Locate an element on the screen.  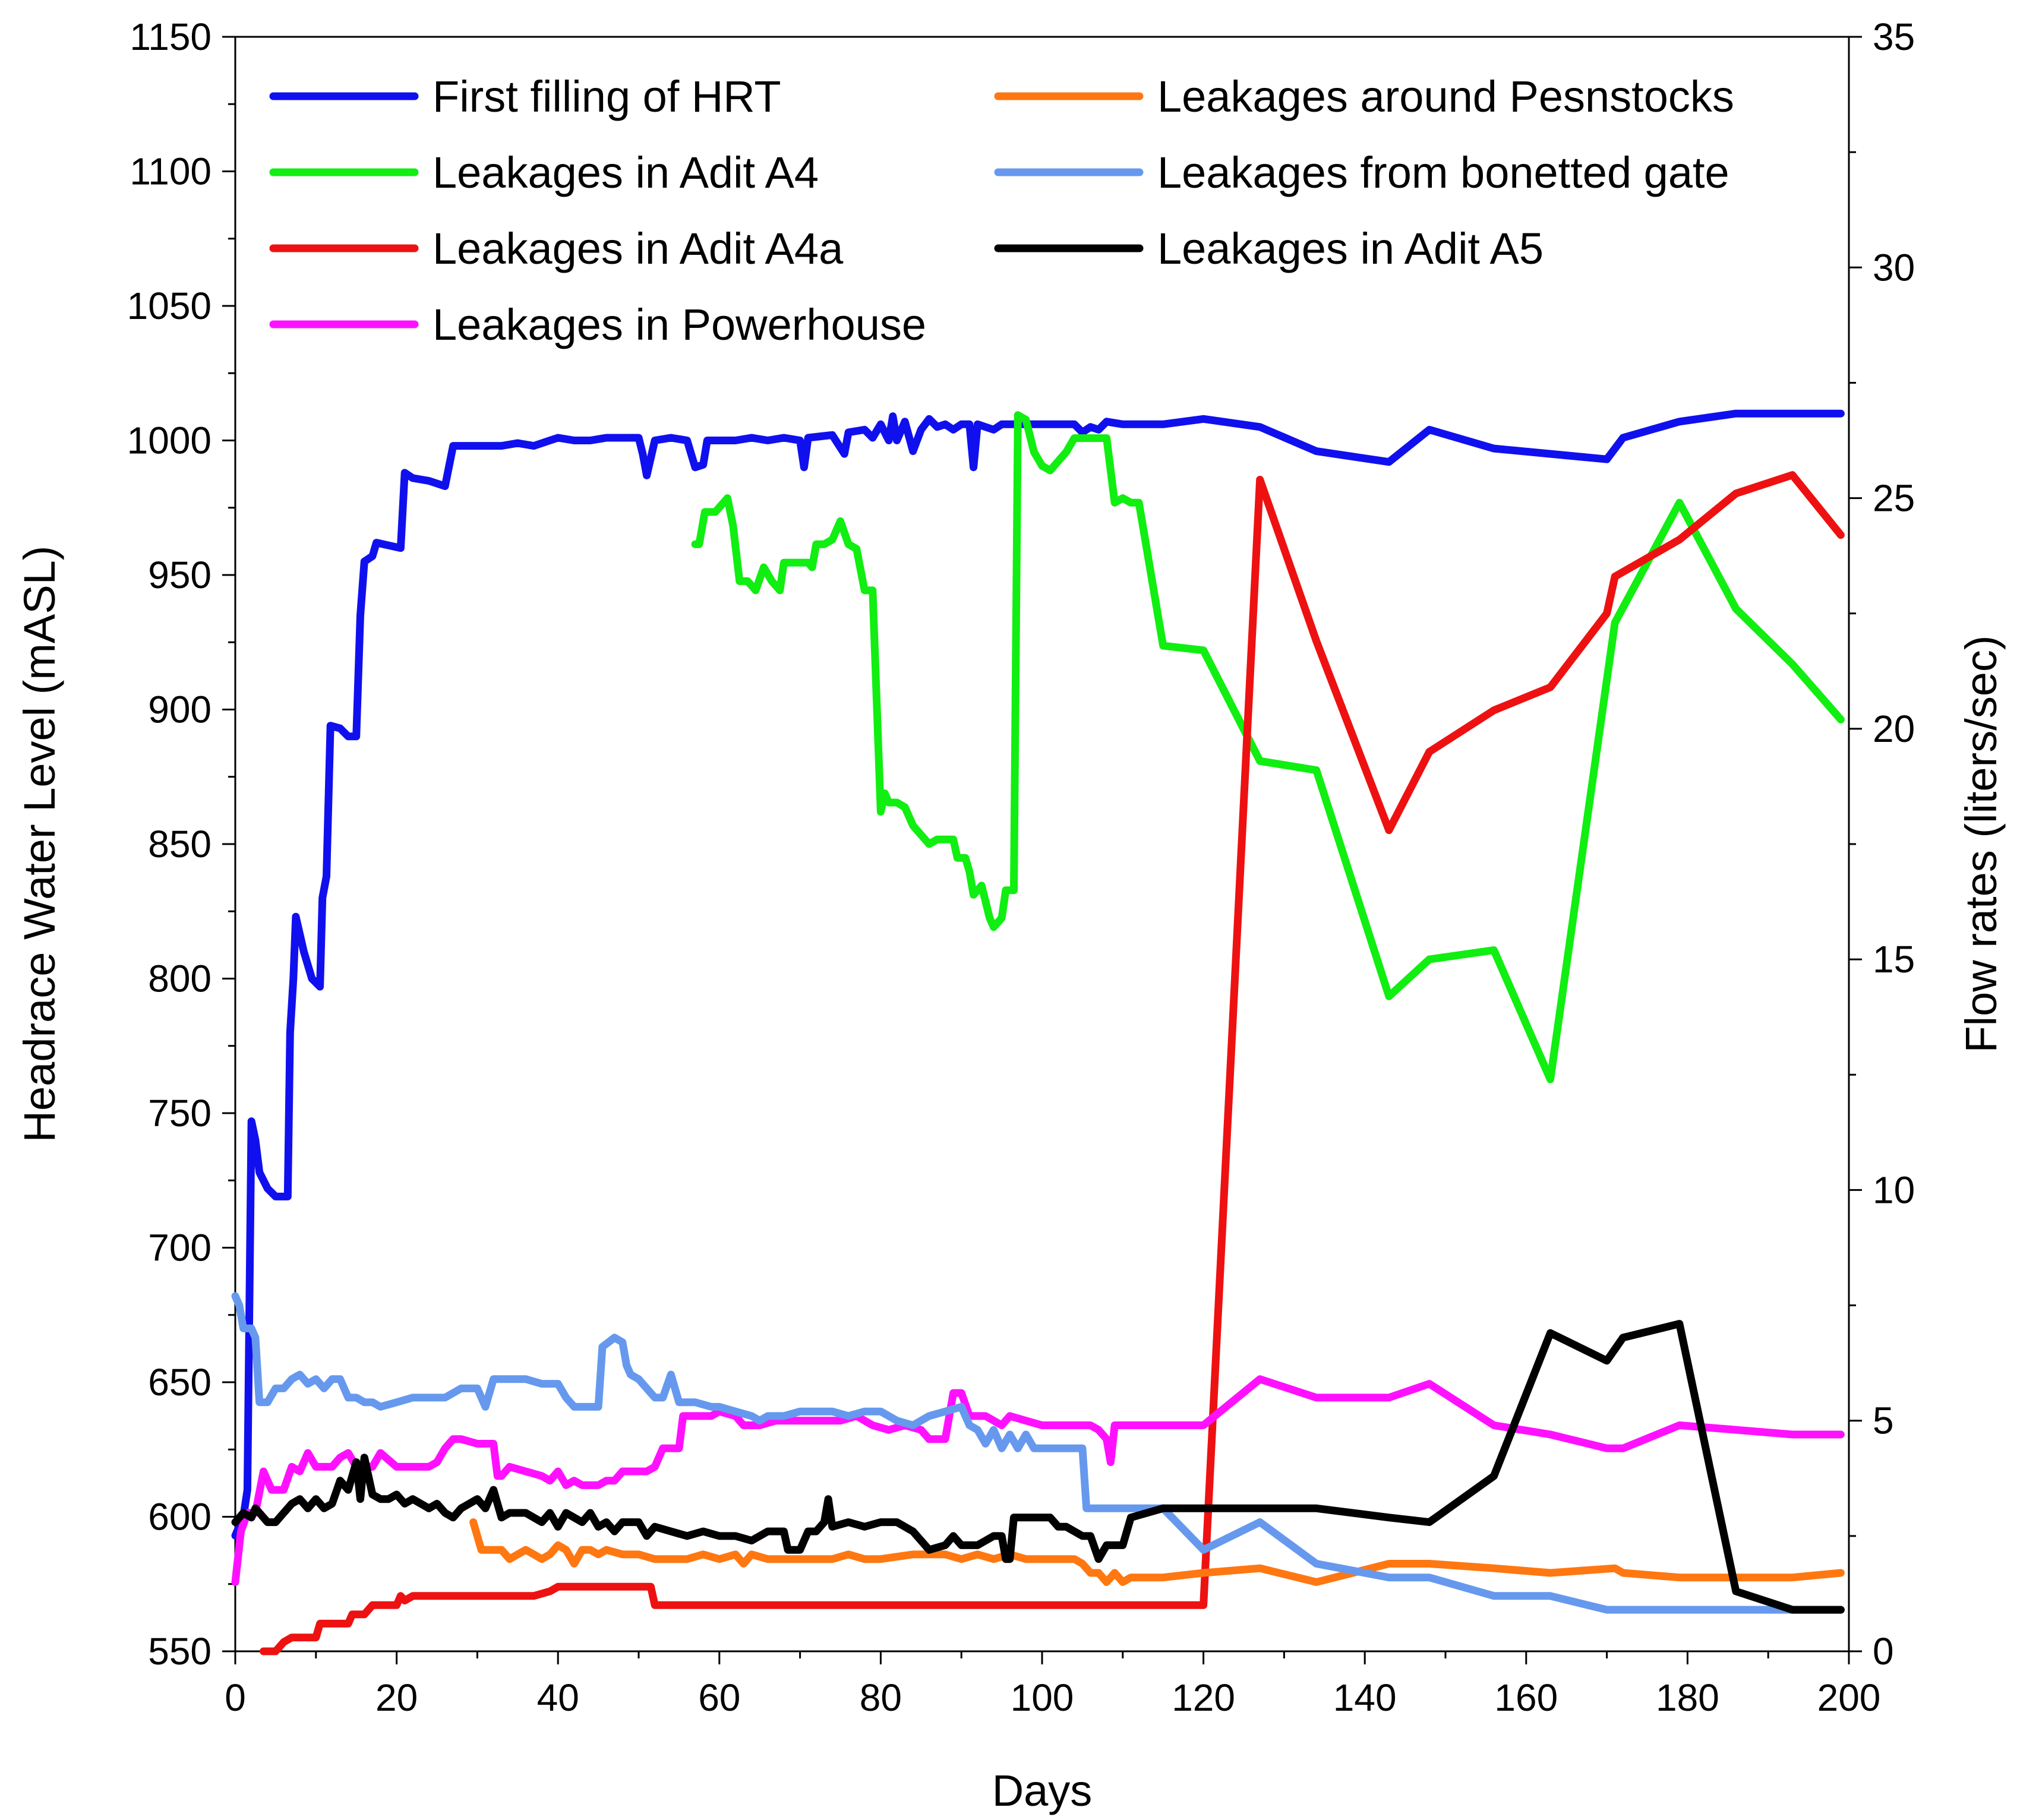
x-tick-label: 20 is located at coordinates (397, 1698).